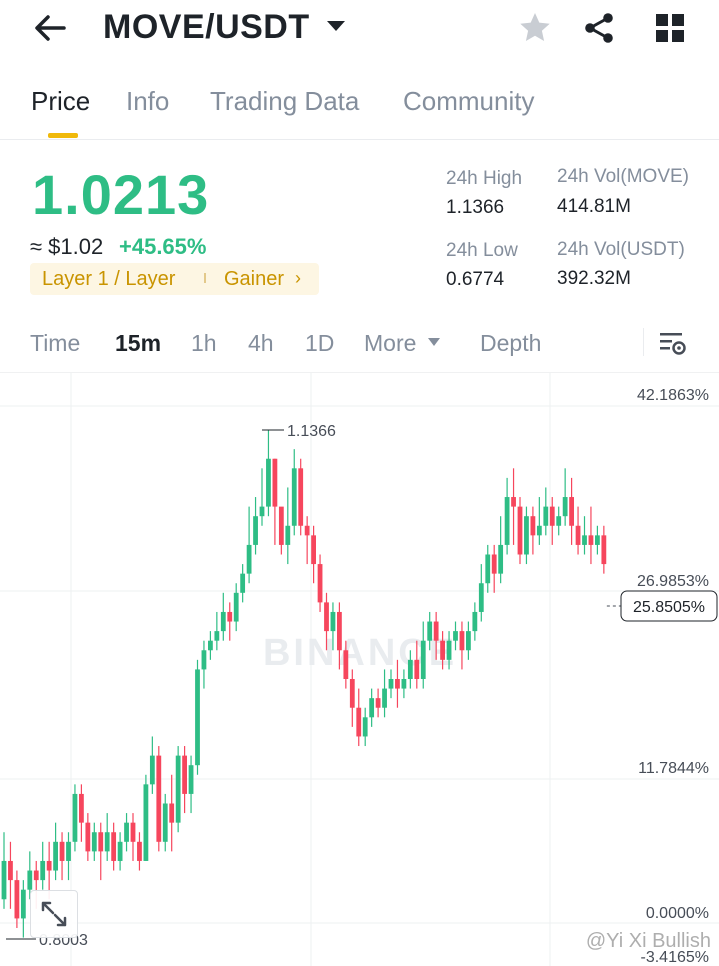 This screenshot has width=719, height=966. I want to click on vol-quote-label: 24h Vol(USDT), so click(621, 249).